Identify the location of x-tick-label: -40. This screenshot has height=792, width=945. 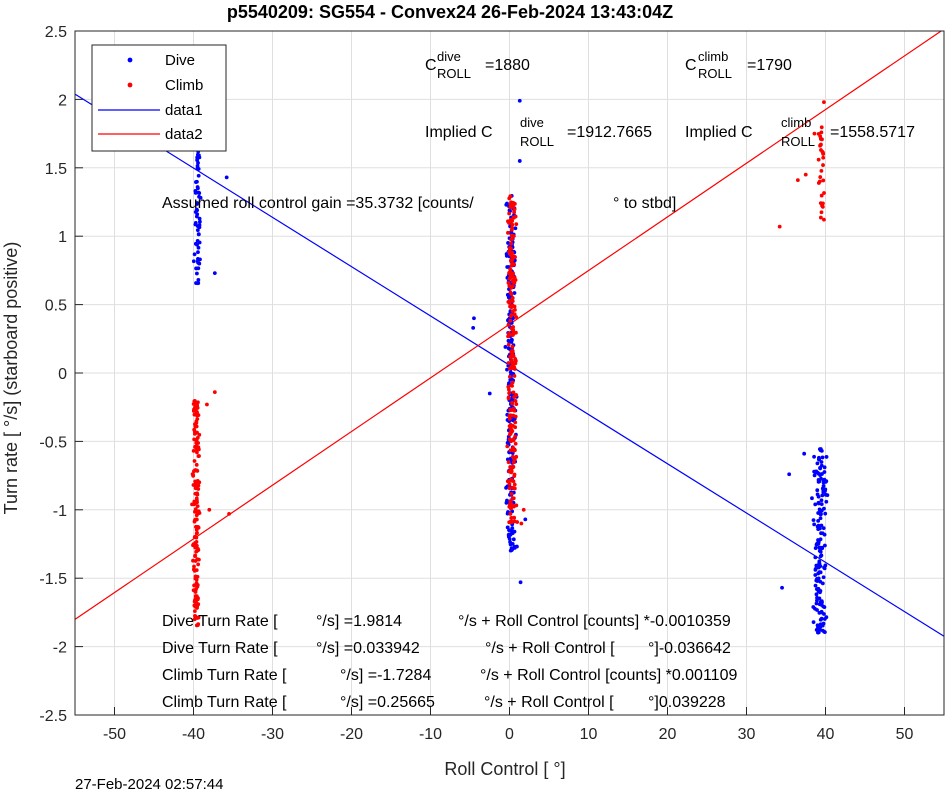
(193, 734).